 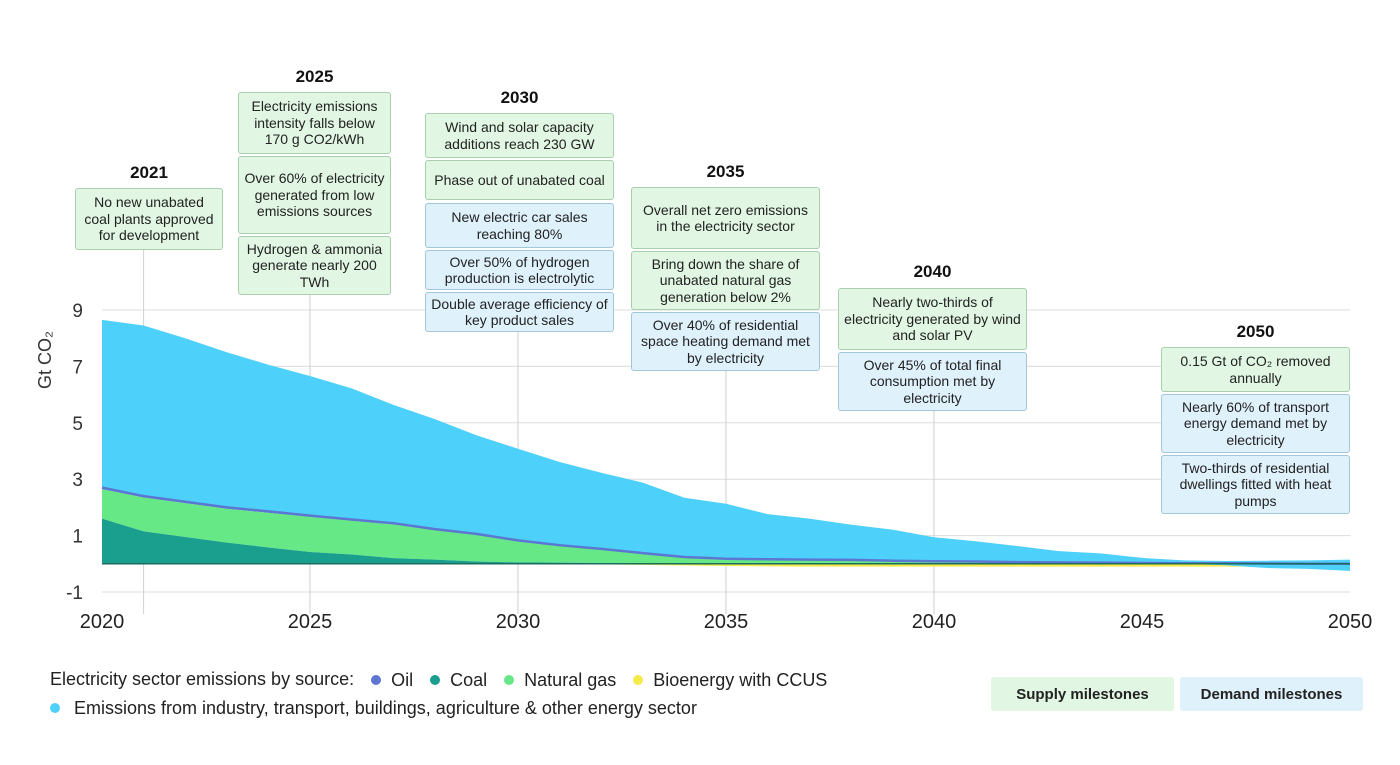 I want to click on area-natural-gas, so click(x=726, y=526).